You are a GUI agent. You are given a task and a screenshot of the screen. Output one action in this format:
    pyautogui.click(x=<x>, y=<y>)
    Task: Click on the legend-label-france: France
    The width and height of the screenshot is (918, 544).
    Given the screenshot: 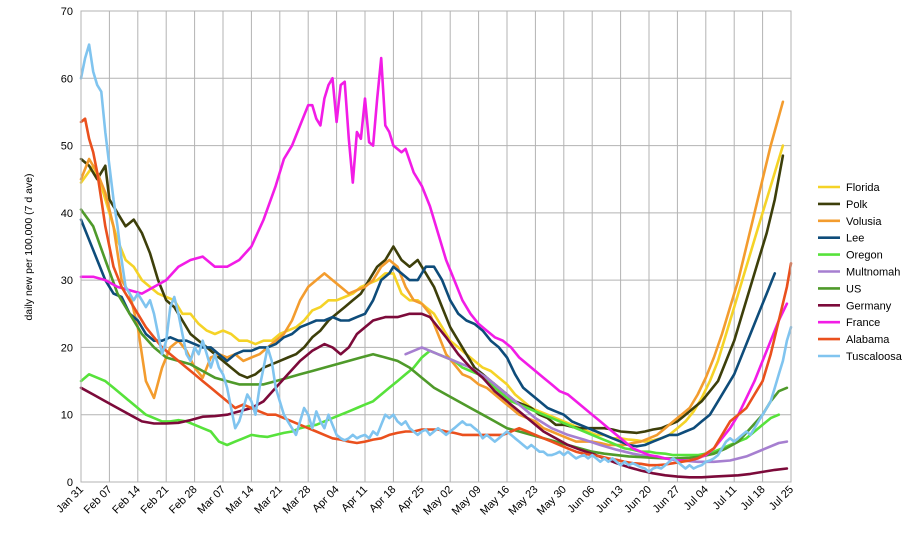 What is the action you would take?
    pyautogui.click(x=863, y=323)
    